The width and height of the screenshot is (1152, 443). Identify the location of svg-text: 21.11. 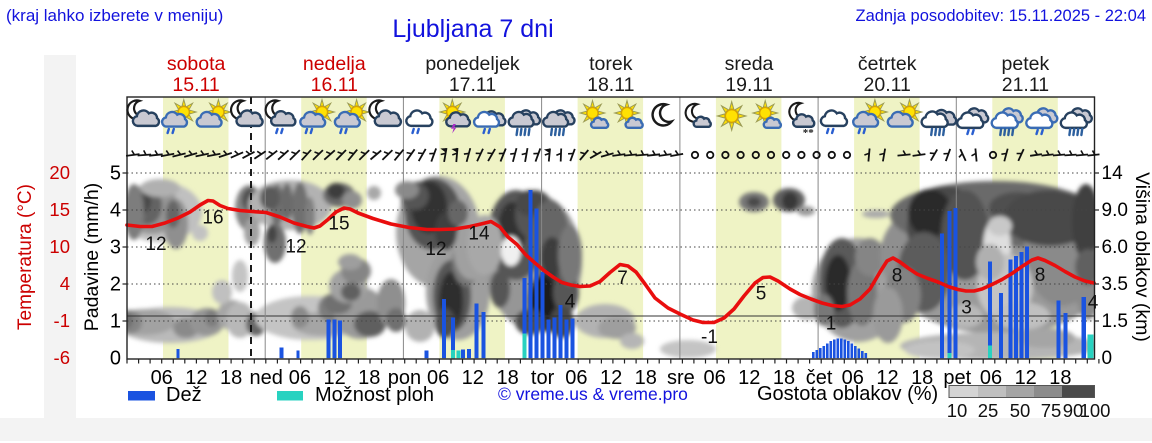
(1025, 85).